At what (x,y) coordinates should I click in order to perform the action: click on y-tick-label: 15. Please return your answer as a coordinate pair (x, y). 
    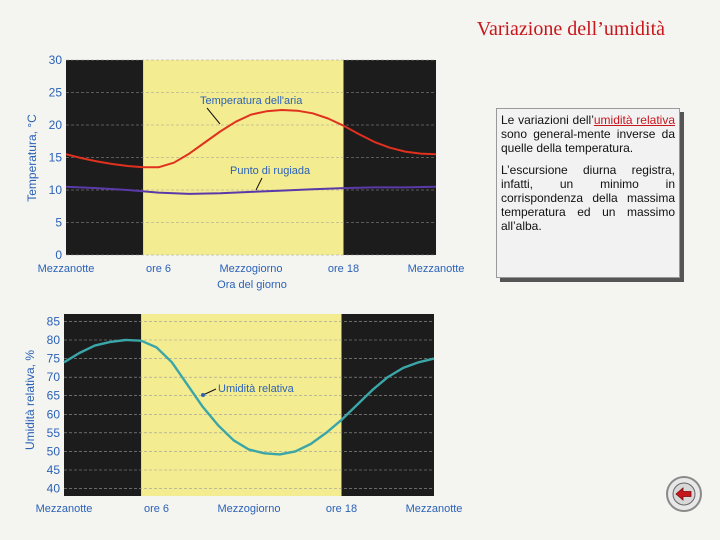
    Looking at the image, I should click on (56, 158).